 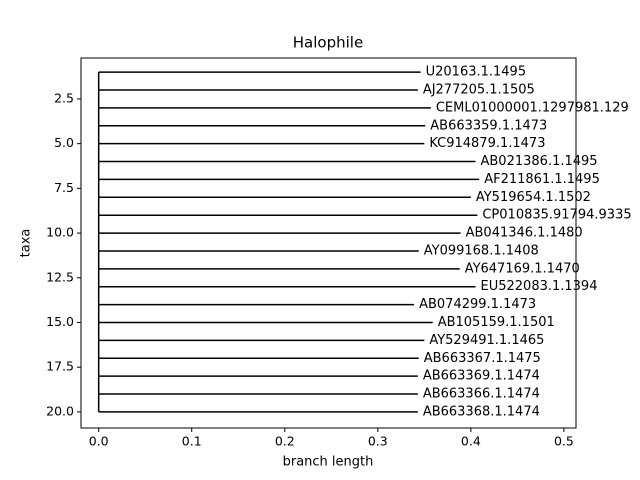 I want to click on y-tick-label: 7.5, so click(x=64, y=187).